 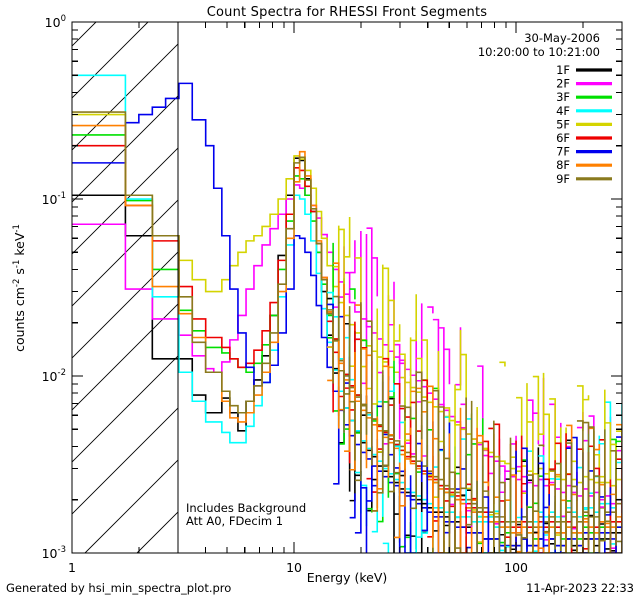 I want to click on ylabel-exp-1: -2, so click(x=17, y=283).